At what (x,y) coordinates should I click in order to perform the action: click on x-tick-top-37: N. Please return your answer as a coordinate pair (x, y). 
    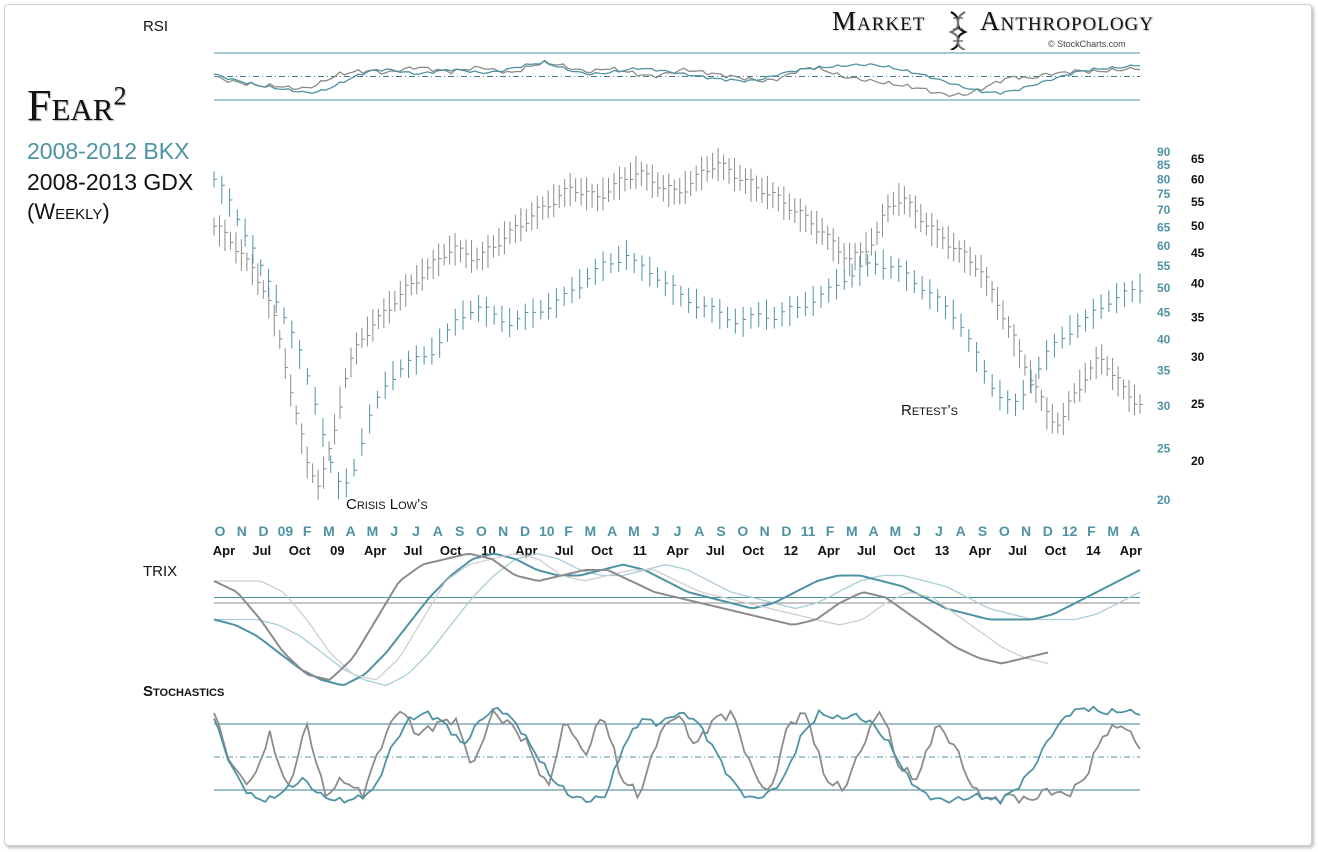
    Looking at the image, I should click on (1026, 531).